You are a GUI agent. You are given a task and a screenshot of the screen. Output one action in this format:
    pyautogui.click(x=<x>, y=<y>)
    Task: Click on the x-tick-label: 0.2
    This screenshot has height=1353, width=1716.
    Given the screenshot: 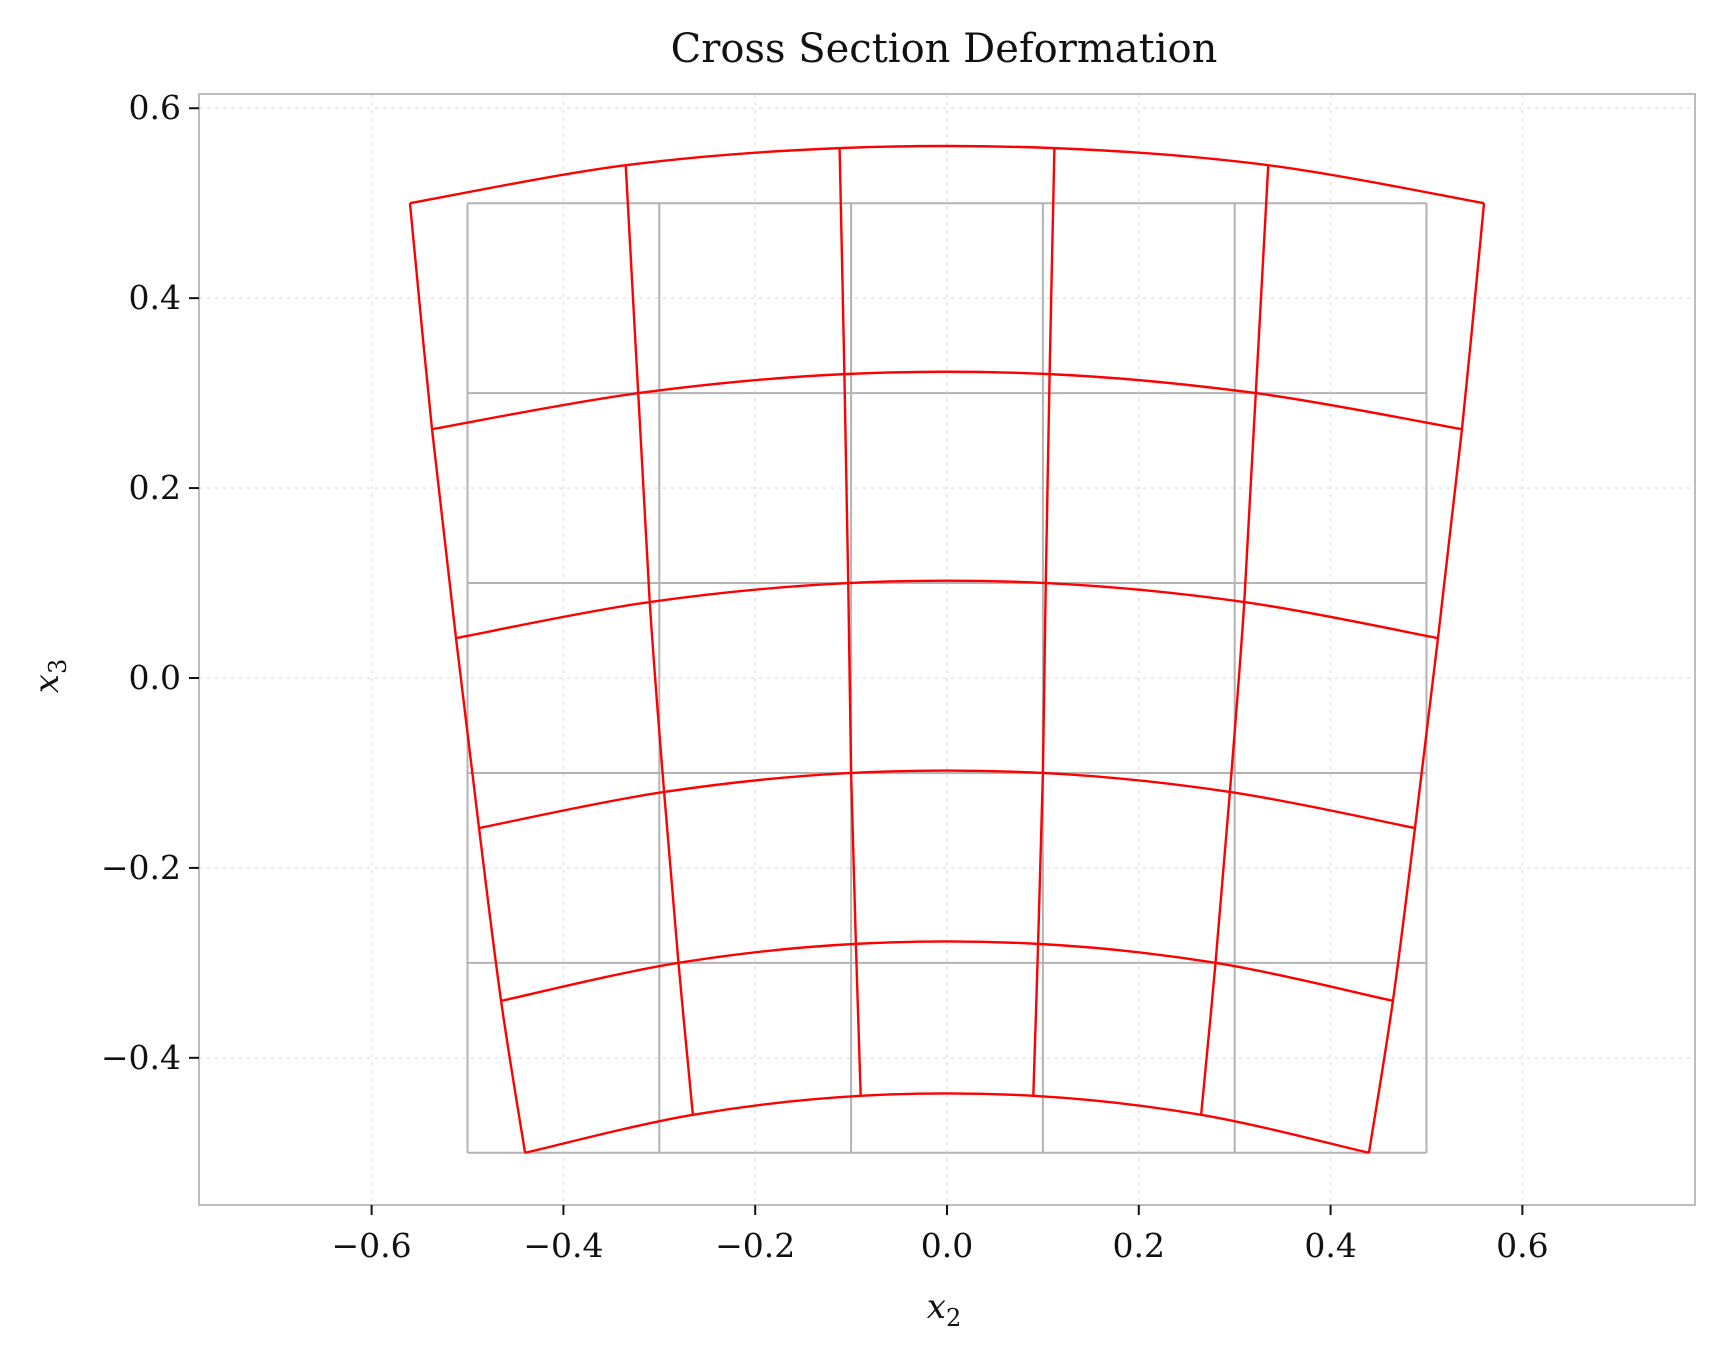 What is the action you would take?
    pyautogui.click(x=1139, y=1245)
    